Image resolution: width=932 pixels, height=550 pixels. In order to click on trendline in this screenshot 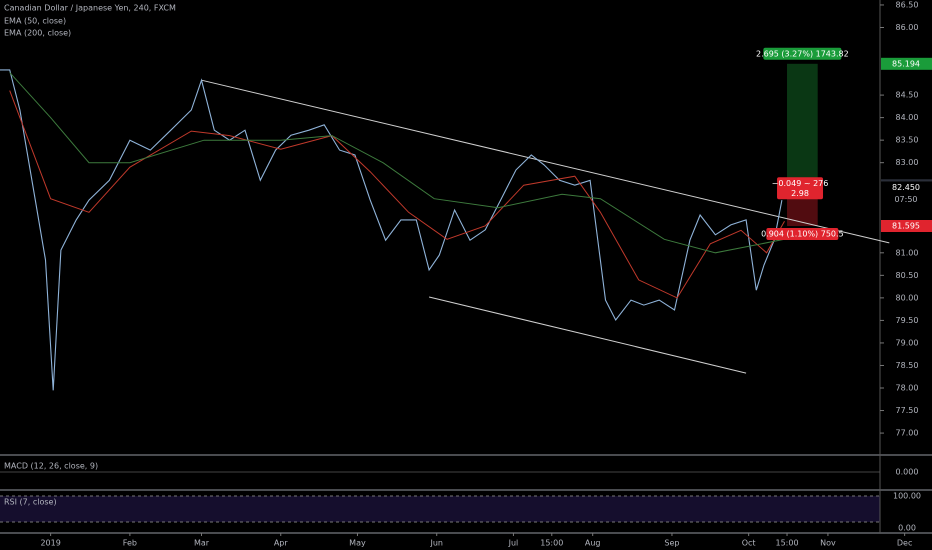, I will do `click(587, 335)`.